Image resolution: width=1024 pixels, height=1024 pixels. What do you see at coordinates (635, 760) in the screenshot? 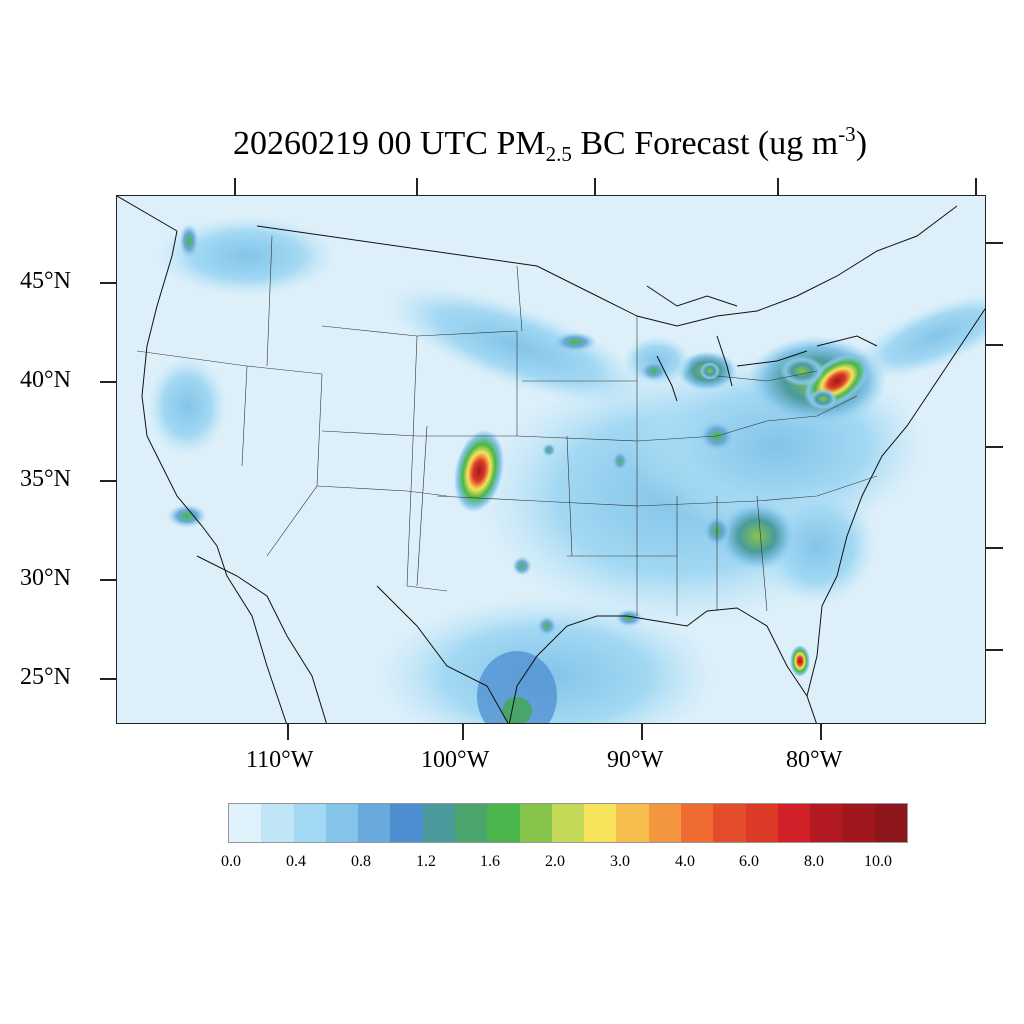
I see `lon-label-90w: 90°W` at bounding box center [635, 760].